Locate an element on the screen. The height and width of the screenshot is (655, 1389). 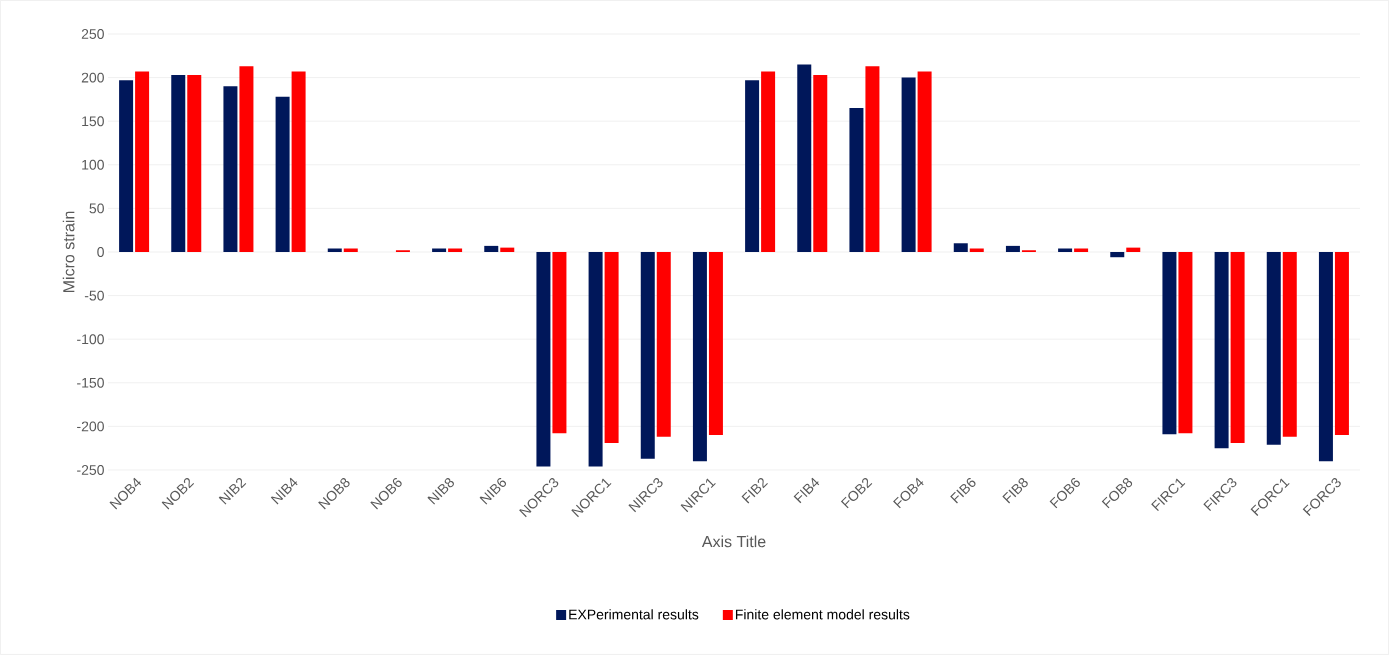
y-tick-label: 250 is located at coordinates (92, 34).